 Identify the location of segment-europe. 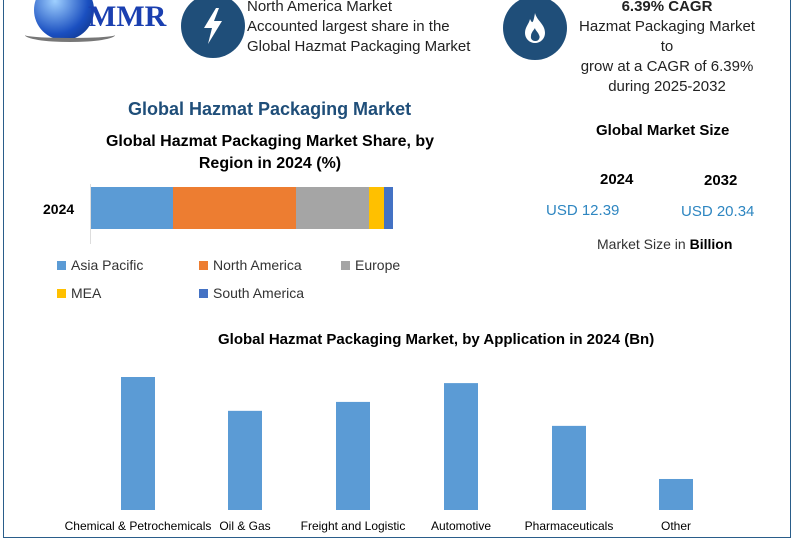
(332, 208).